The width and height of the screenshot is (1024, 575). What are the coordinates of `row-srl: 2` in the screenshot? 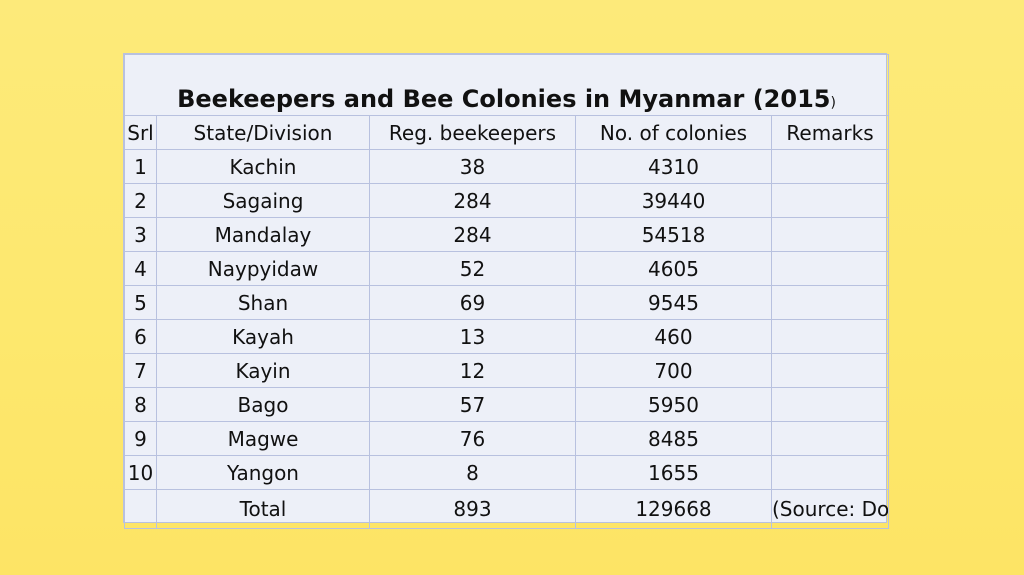 It's located at (140, 200).